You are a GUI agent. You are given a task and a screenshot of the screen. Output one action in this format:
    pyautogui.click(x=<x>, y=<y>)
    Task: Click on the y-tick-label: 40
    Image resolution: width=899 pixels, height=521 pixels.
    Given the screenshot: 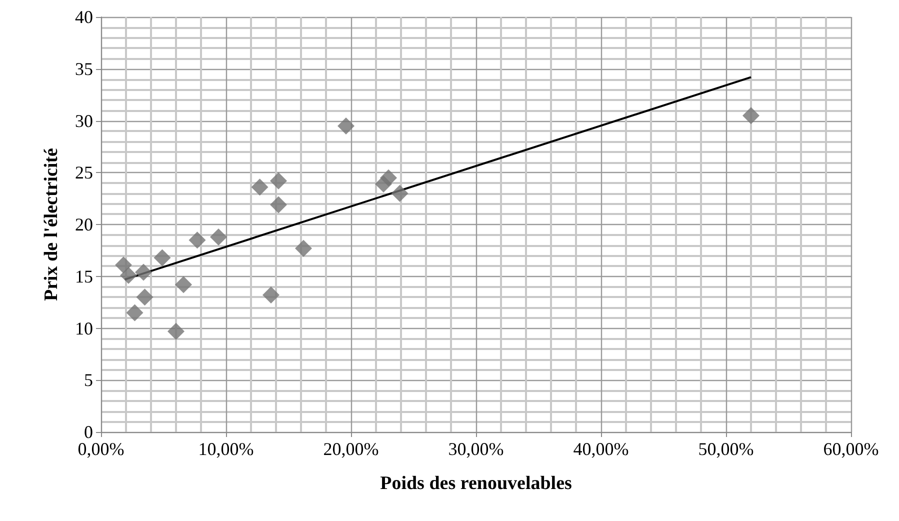 What is the action you would take?
    pyautogui.click(x=84, y=17)
    